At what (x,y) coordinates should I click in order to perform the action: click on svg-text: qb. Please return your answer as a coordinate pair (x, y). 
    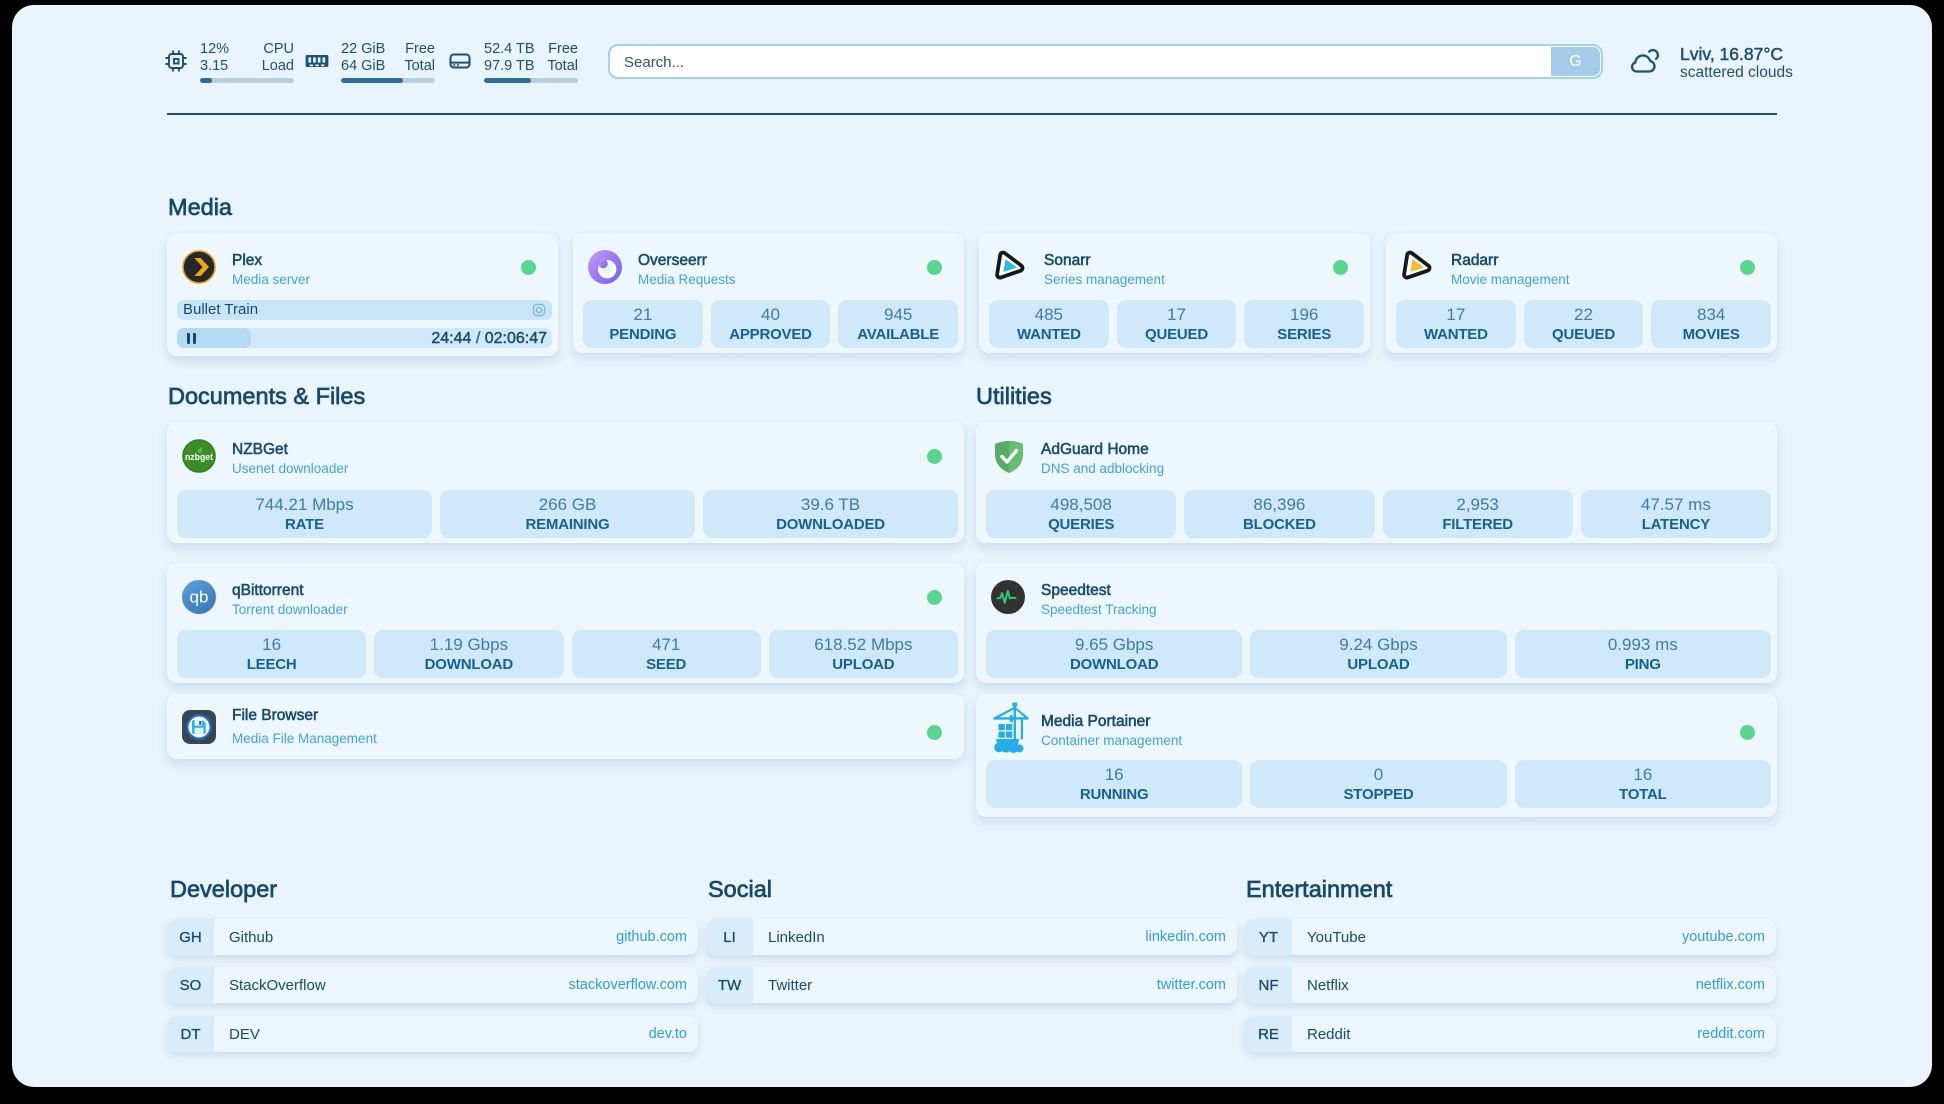
    Looking at the image, I should click on (199, 597).